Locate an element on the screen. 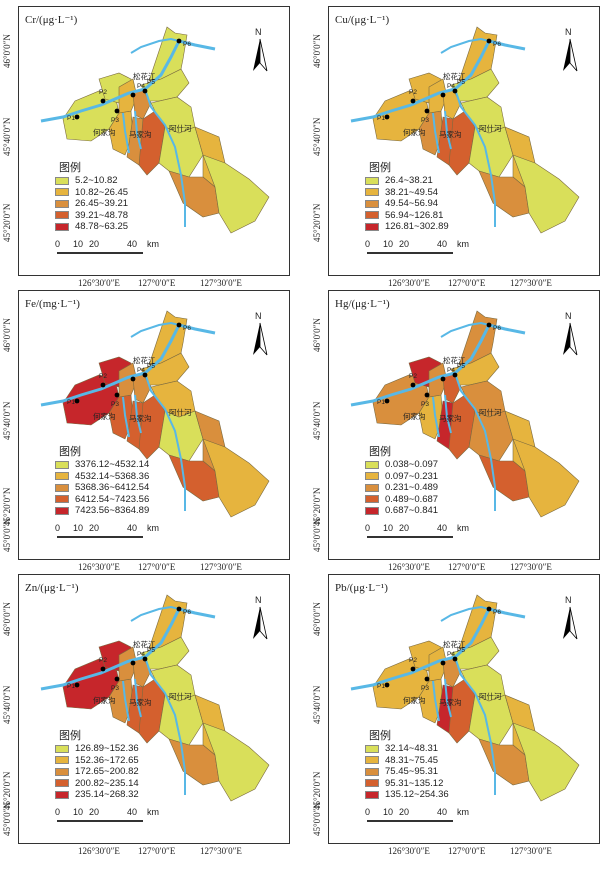  place-label-river-main: 松花江 is located at coordinates (454, 76).